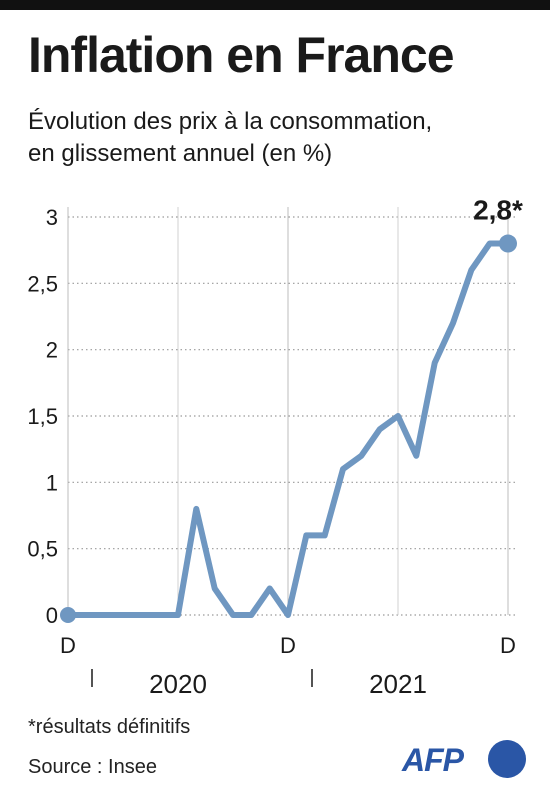  What do you see at coordinates (508, 243) in the screenshot?
I see `end-point` at bounding box center [508, 243].